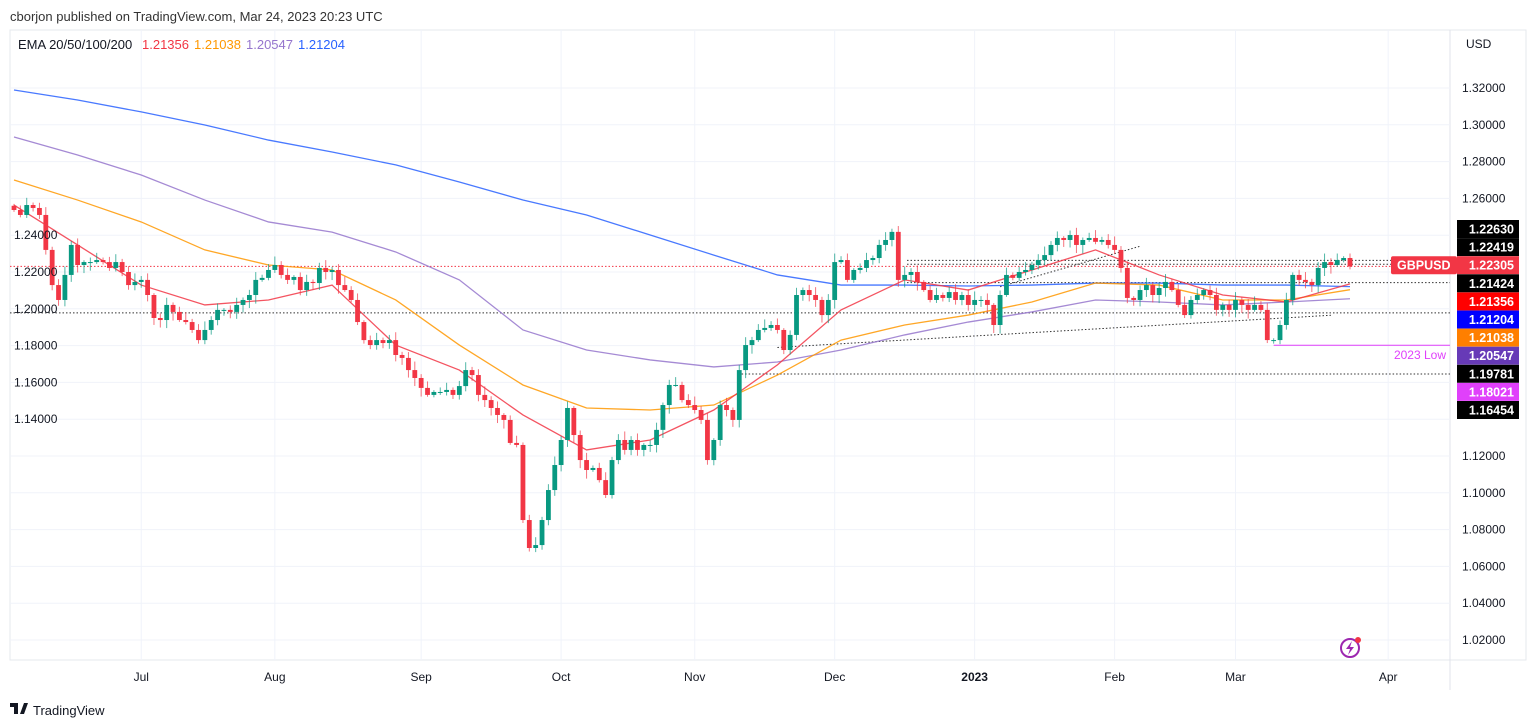 The height and width of the screenshot is (728, 1536). I want to click on price-tick-label: 1.32000, so click(1484, 88).